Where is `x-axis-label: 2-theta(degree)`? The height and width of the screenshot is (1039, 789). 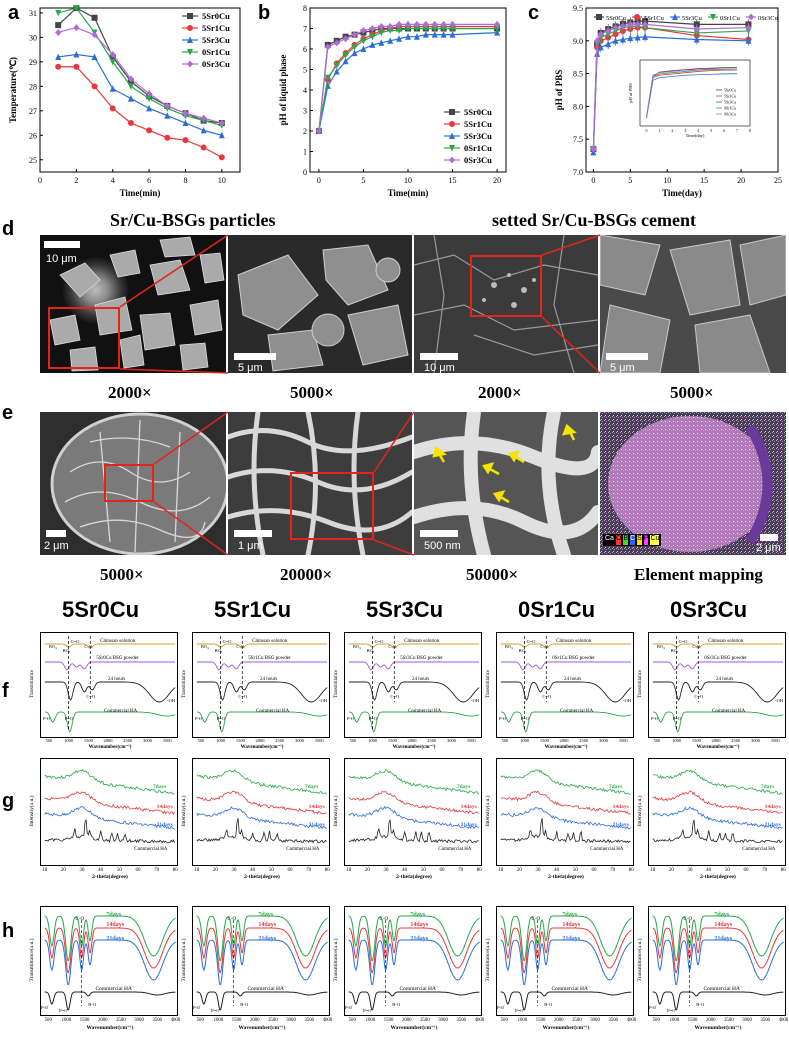 x-axis-label: 2-theta(degree) is located at coordinates (718, 876).